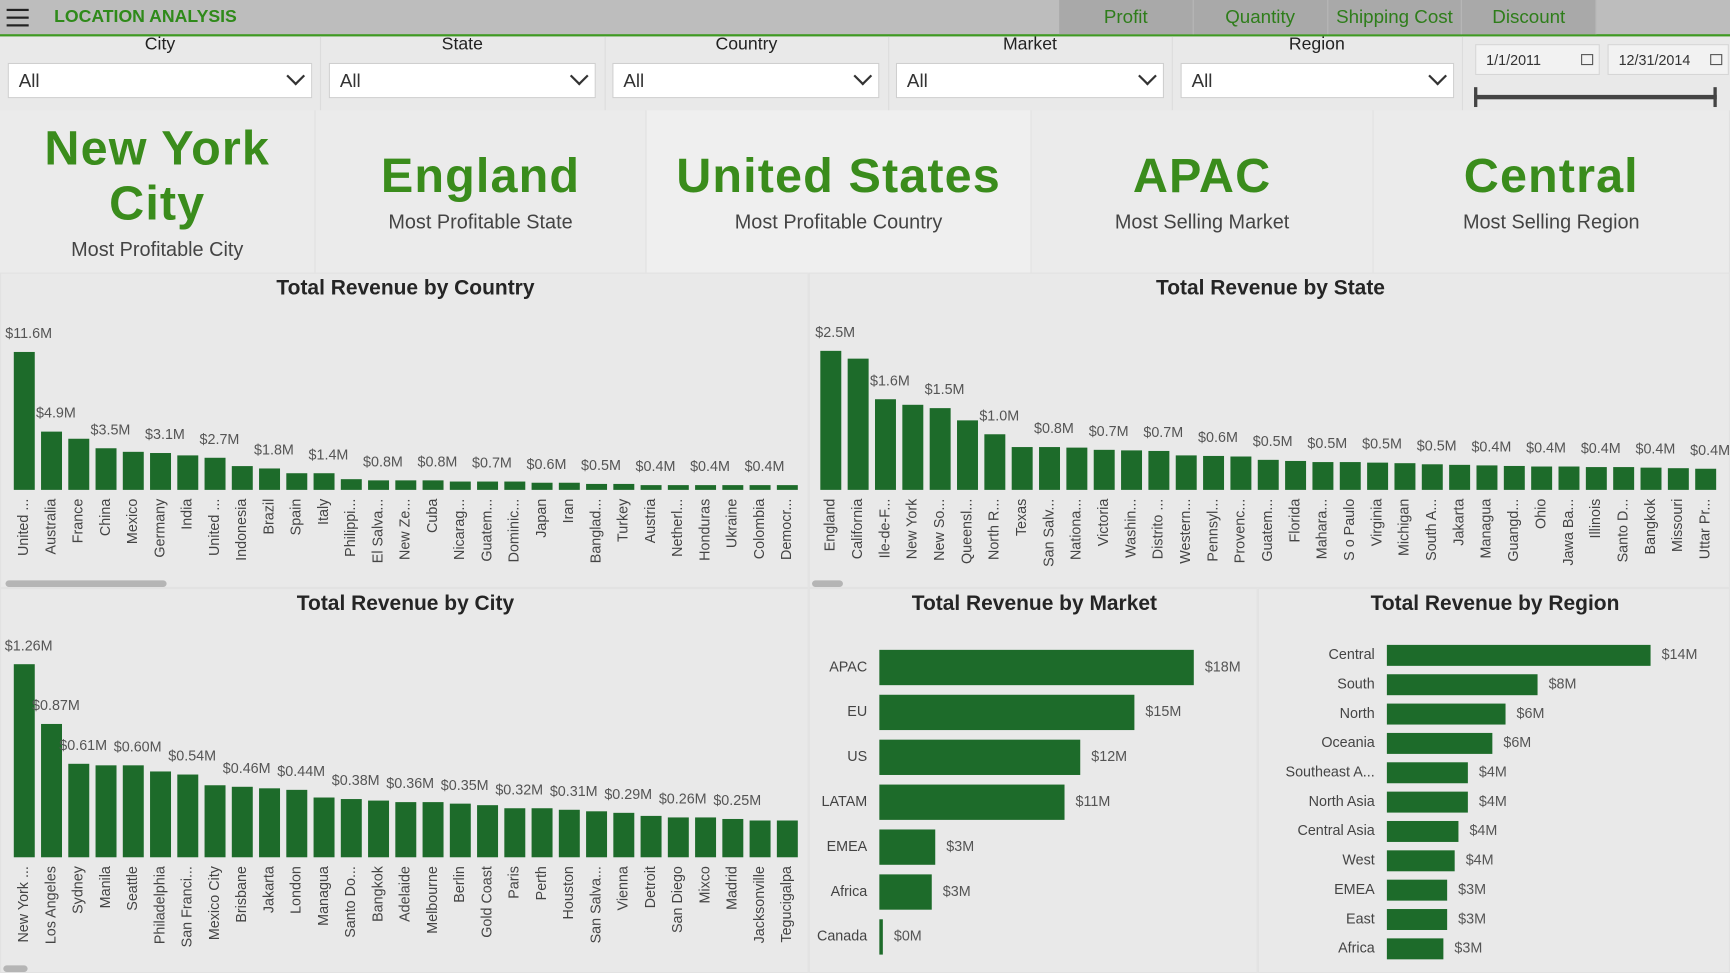 The image size is (1730, 973). What do you see at coordinates (945, 390) in the screenshot?
I see `value-label: $1.5M` at bounding box center [945, 390].